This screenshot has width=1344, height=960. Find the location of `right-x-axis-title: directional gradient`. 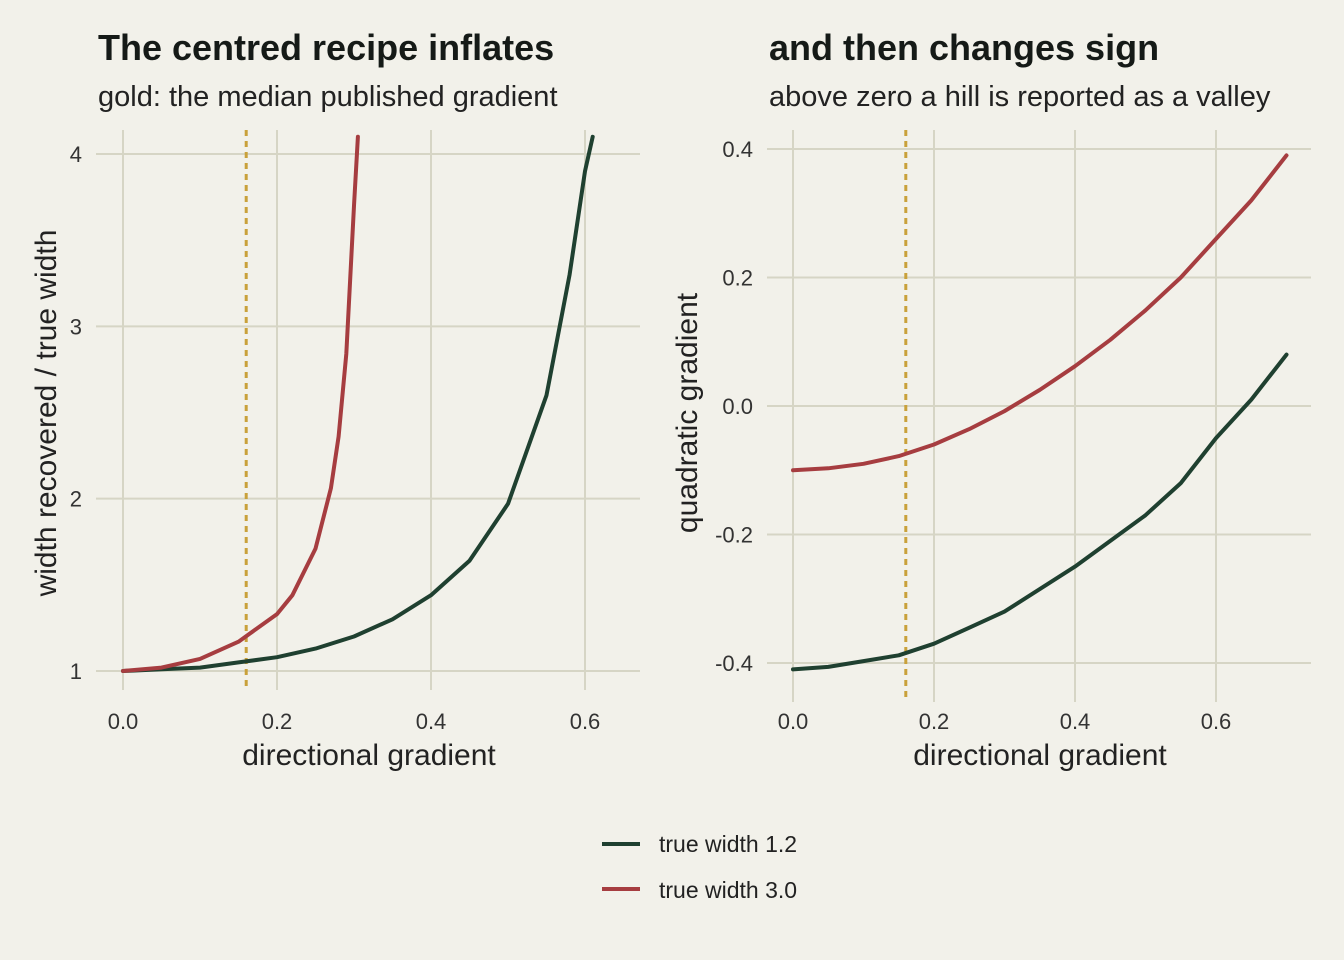

right-x-axis-title: directional gradient is located at coordinates (1040, 755).